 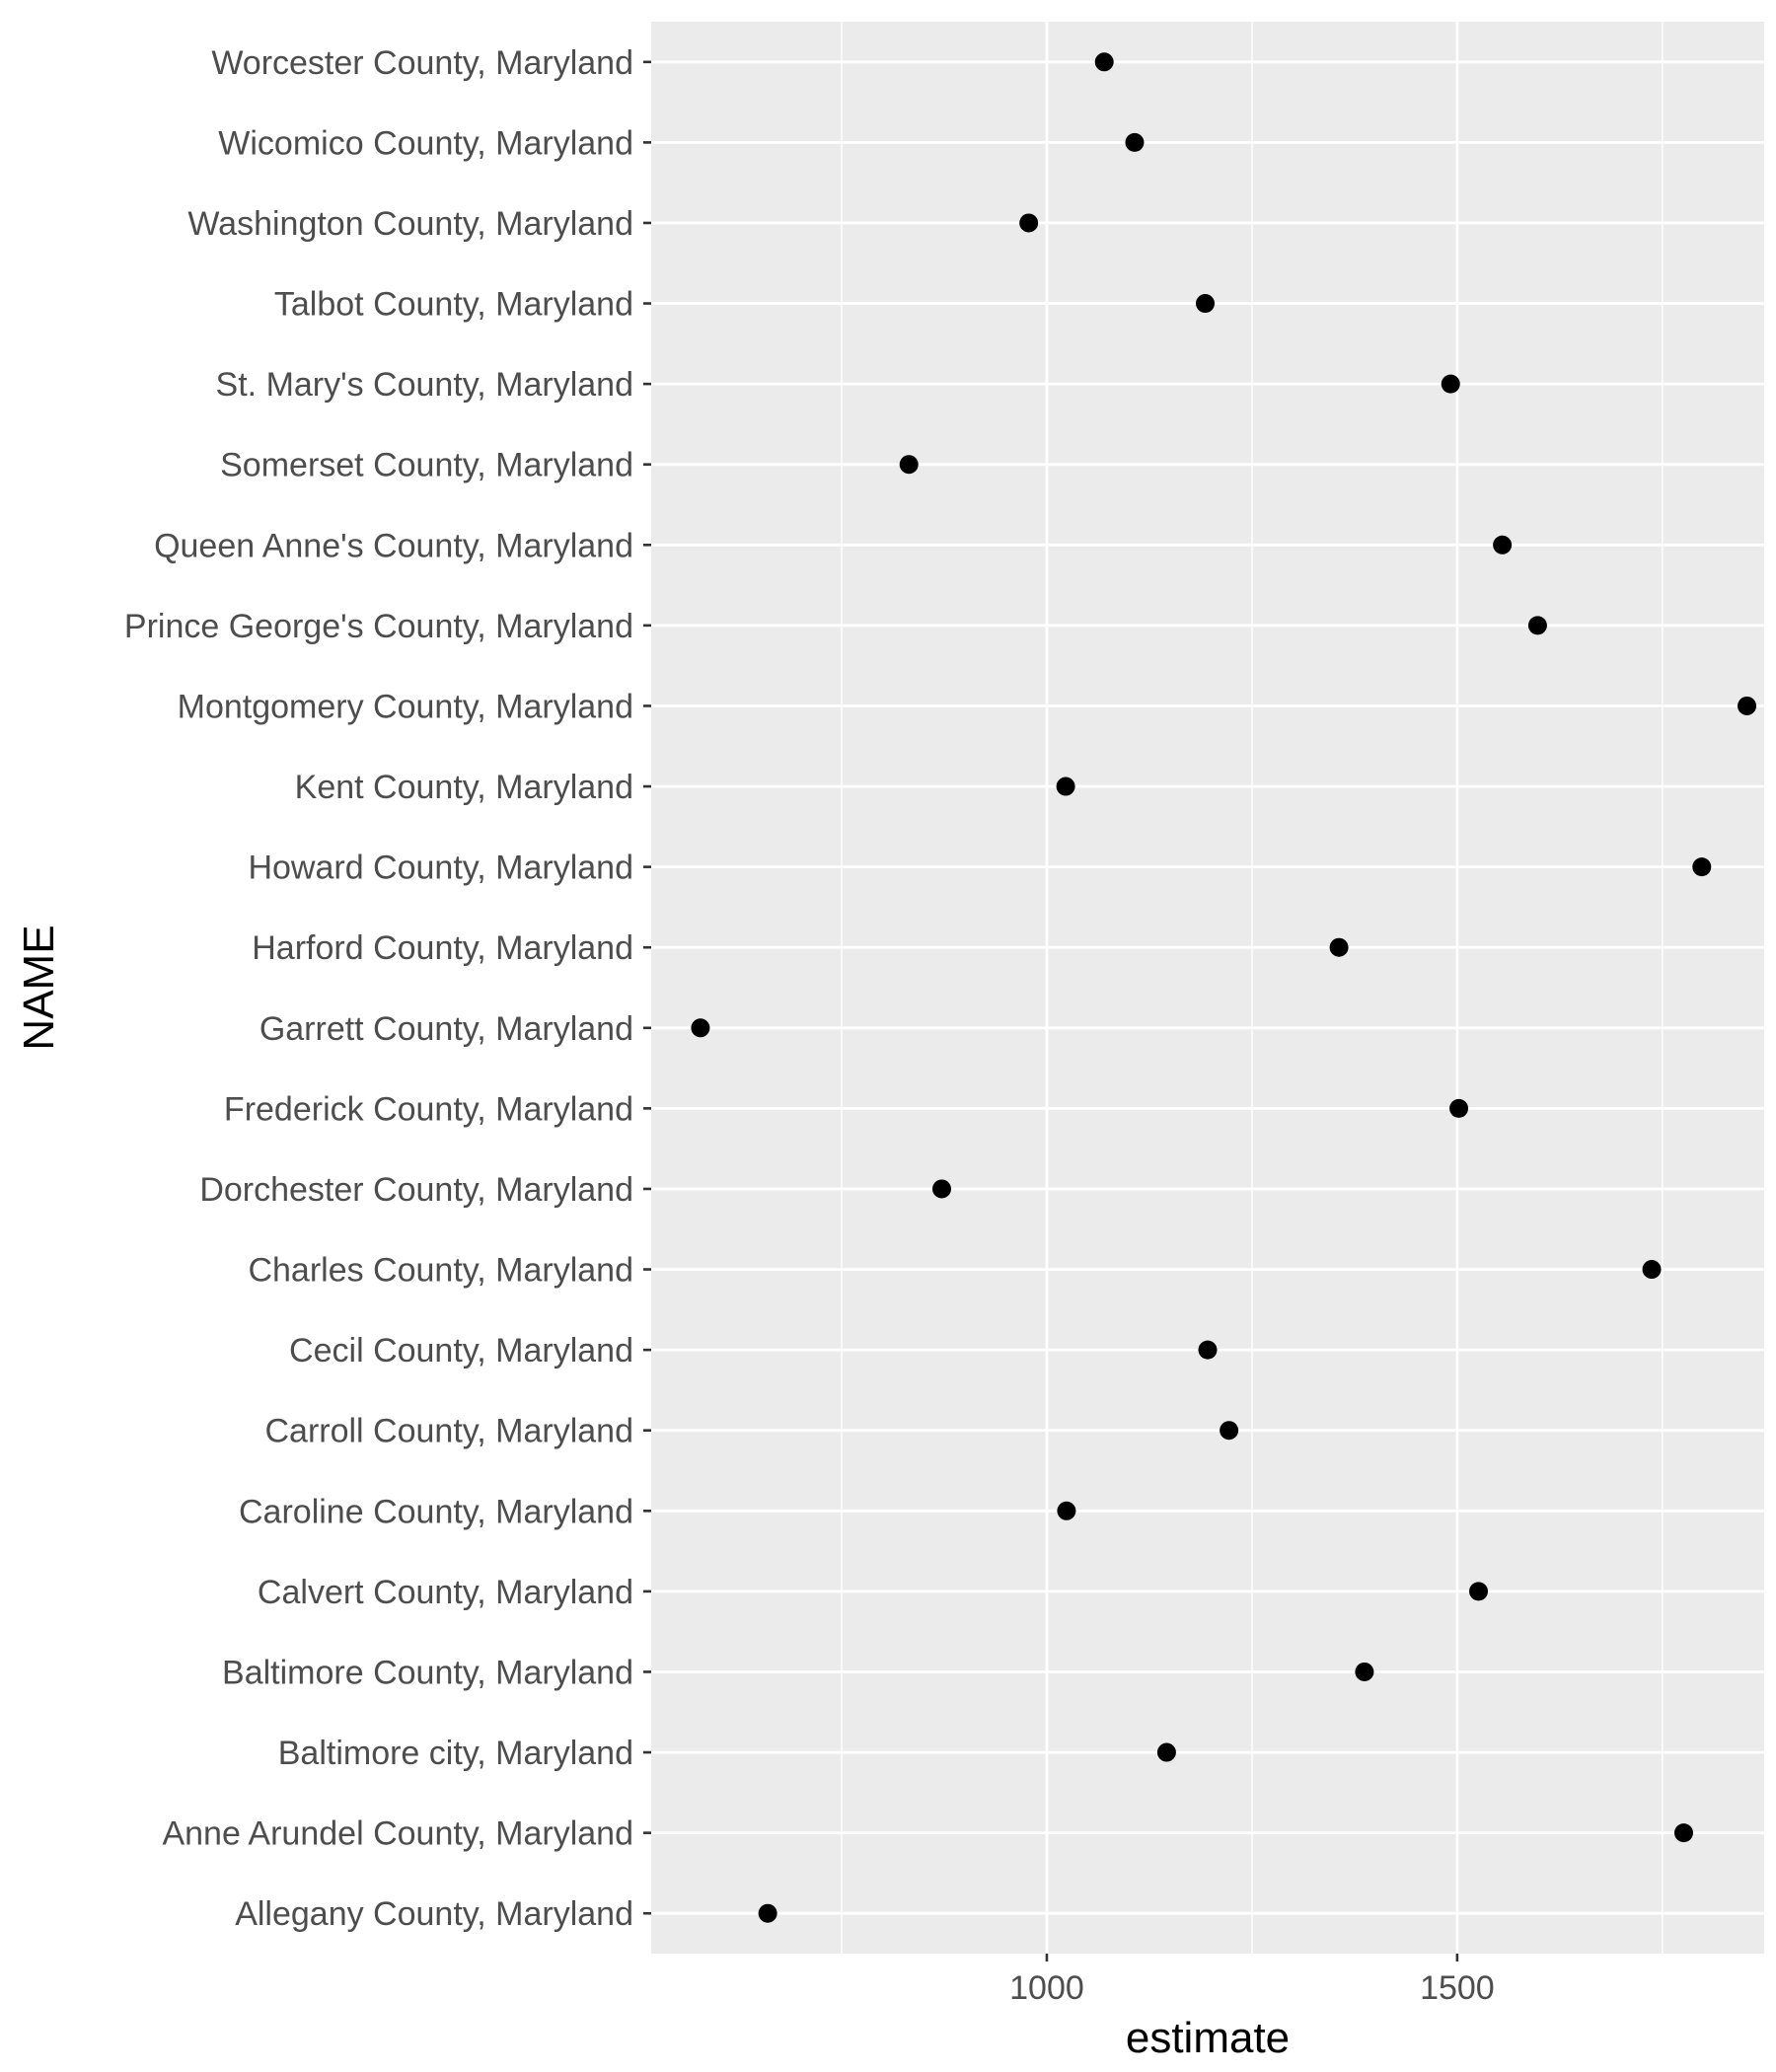 What do you see at coordinates (426, 143) in the screenshot?
I see `y-tick-label: Wicomico County, Maryland` at bounding box center [426, 143].